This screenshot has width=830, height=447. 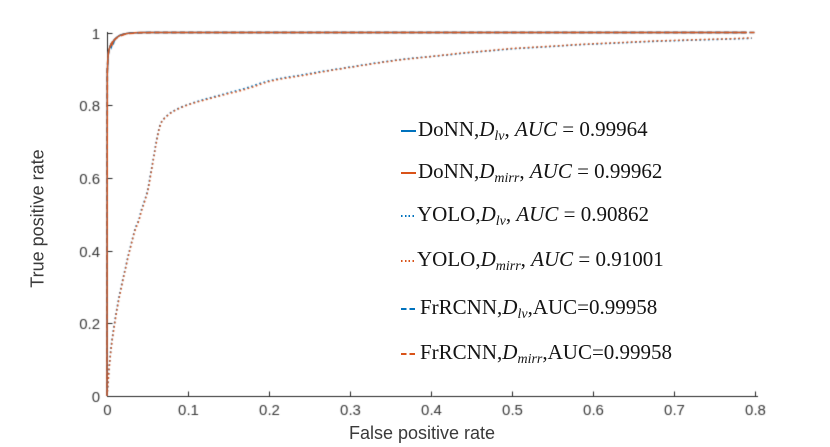 I want to click on legend-item: YOLO,Dmirr, AUC = 0.91001, so click(x=532, y=260).